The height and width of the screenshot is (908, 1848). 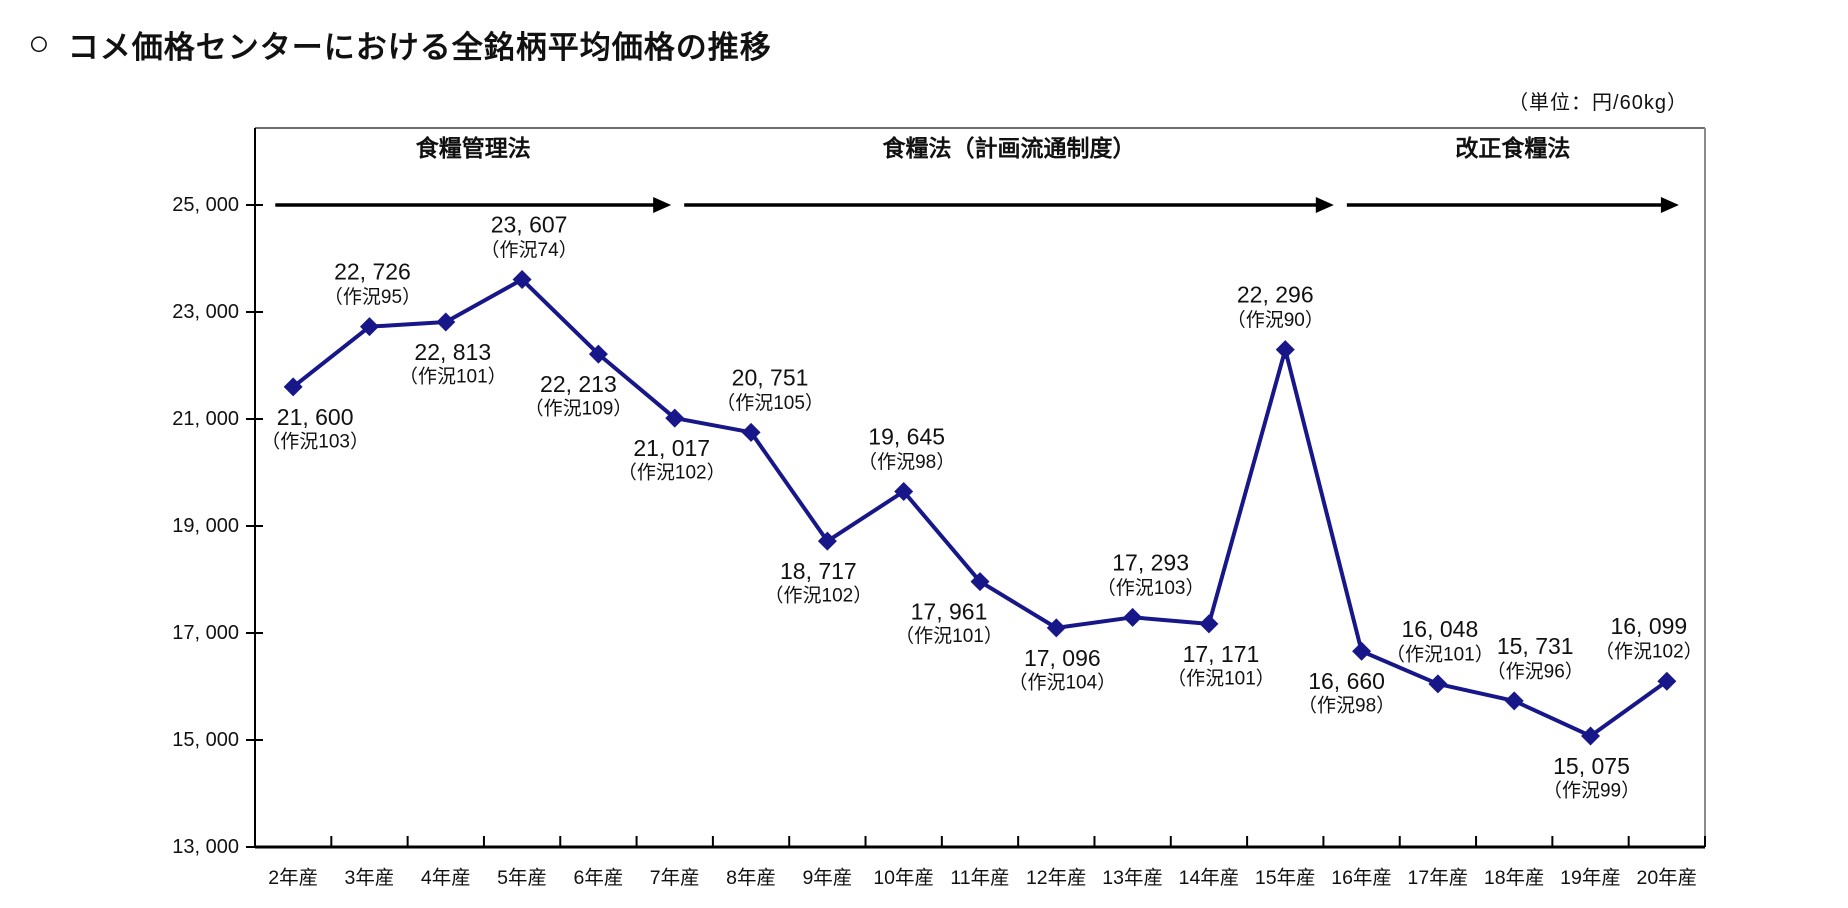 I want to click on x-category-label: 15年産, so click(x=1285, y=878).